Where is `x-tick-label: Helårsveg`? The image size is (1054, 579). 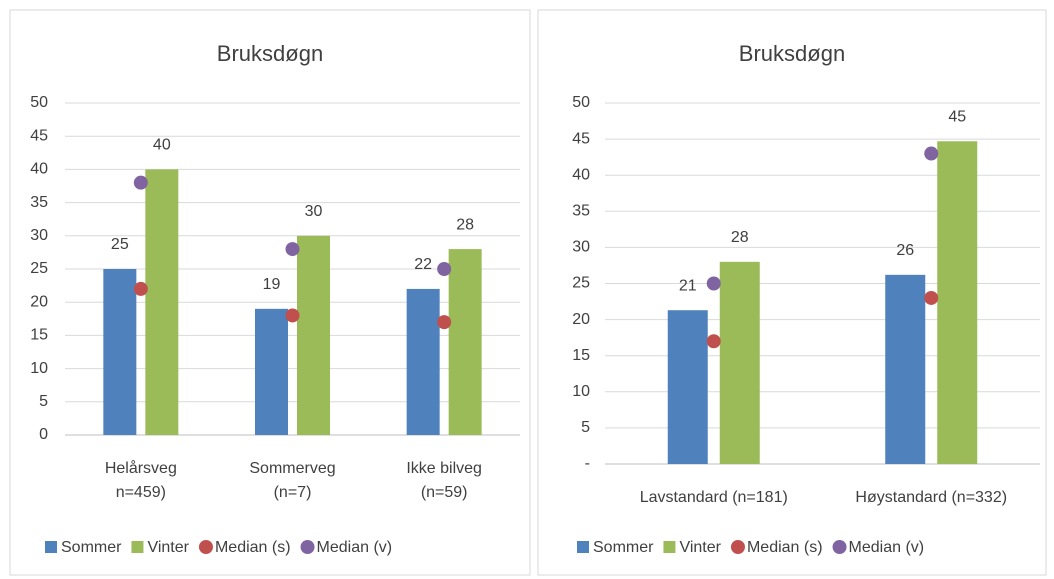 x-tick-label: Helårsveg is located at coordinates (141, 468).